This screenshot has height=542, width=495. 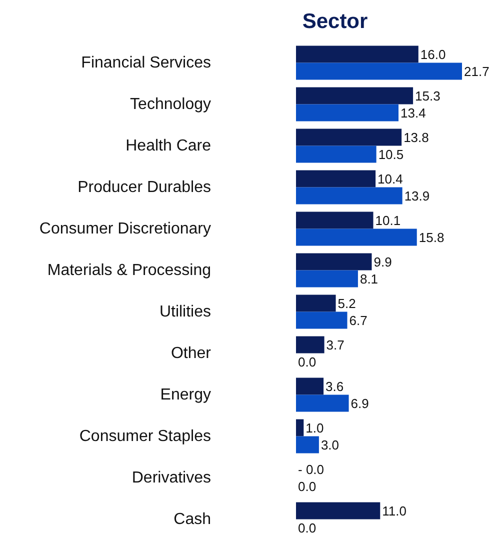 I want to click on data-label: 1.0, so click(x=315, y=428).